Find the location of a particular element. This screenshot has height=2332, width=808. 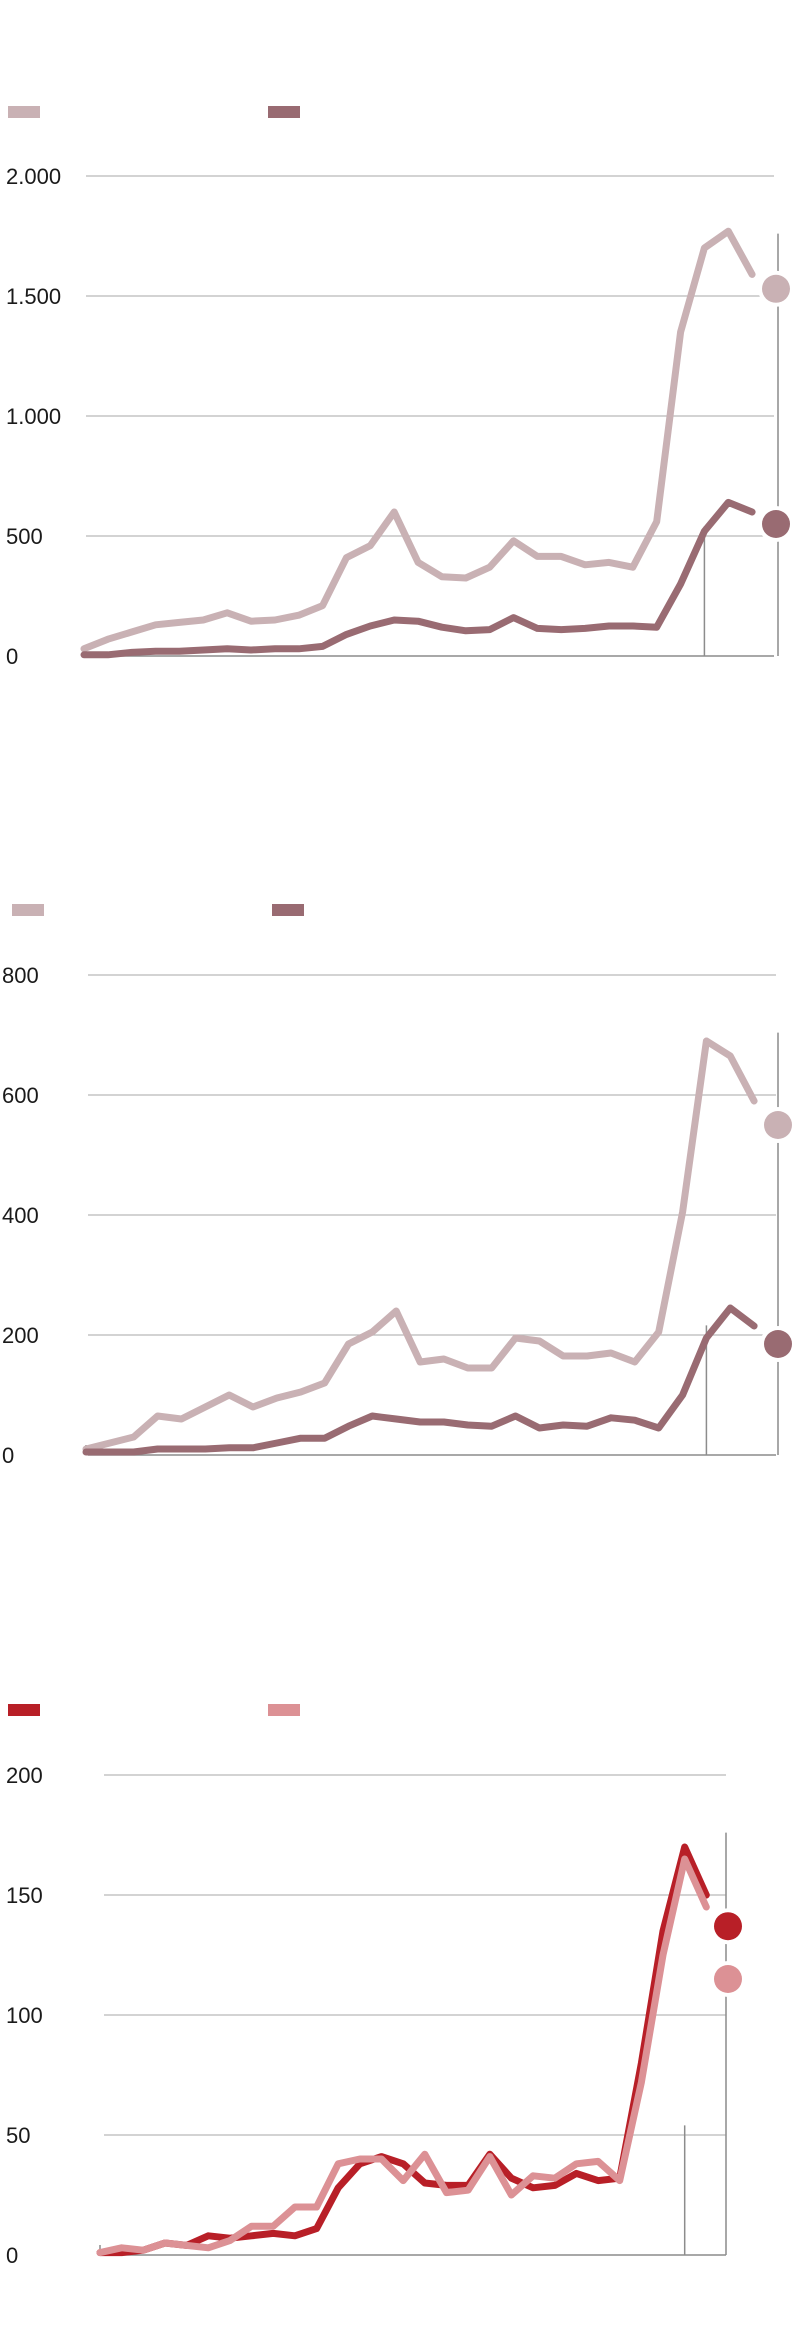

y-tick-label-150: 150 is located at coordinates (24, 1895).